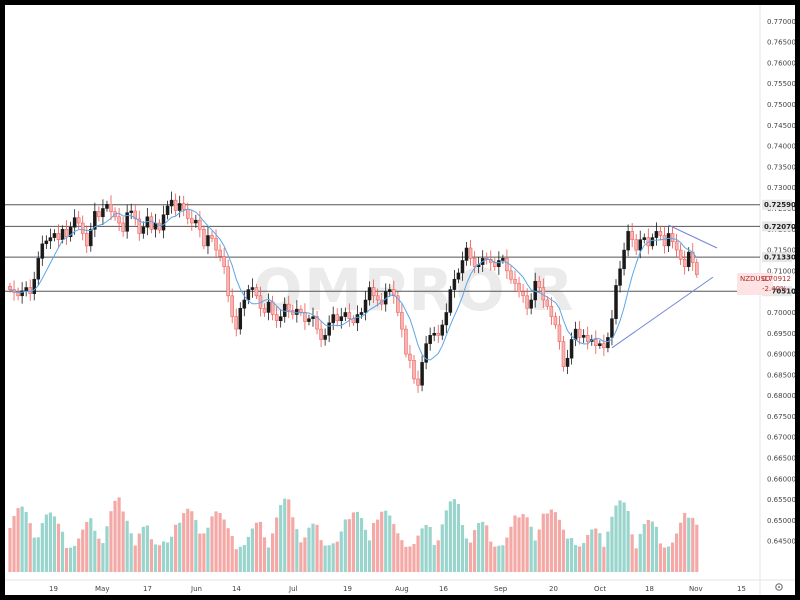 This screenshot has height=600, width=800. Describe the element at coordinates (781, 479) in the screenshot. I see `y-tick-label: 0.66000` at that location.